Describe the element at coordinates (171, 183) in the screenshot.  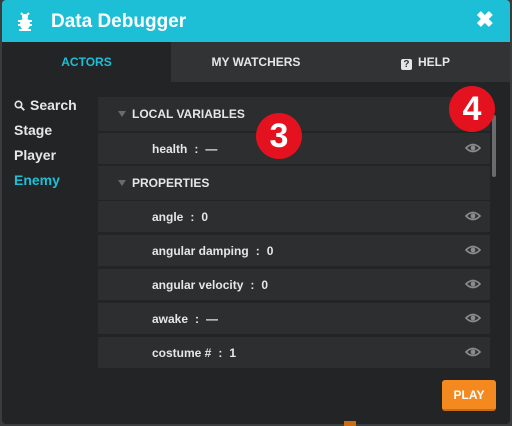
I see `section-title: PROPERTIES` at that location.